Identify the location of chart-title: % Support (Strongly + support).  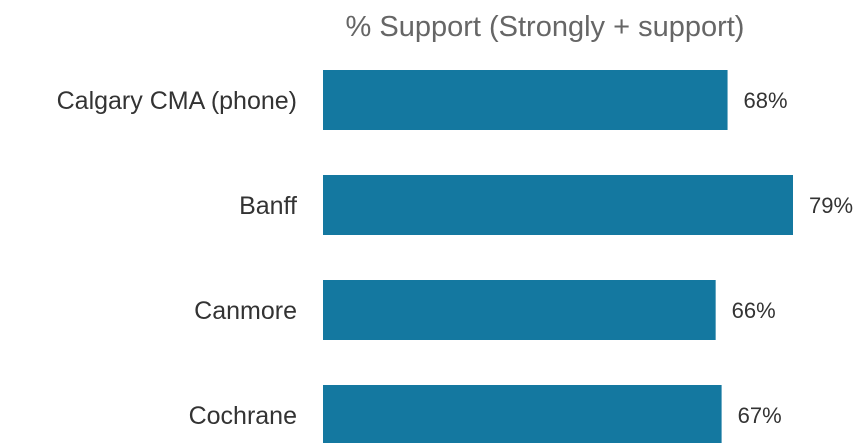
(545, 27).